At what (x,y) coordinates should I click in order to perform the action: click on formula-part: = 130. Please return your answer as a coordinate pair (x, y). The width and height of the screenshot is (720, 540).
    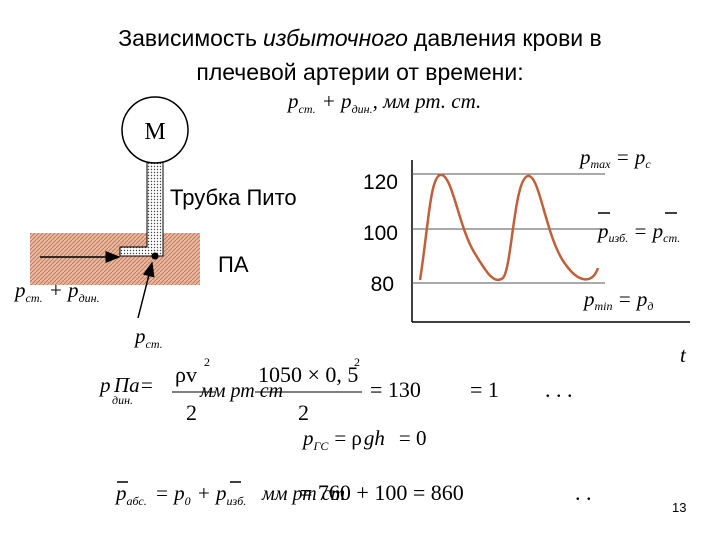
    Looking at the image, I should click on (395, 389).